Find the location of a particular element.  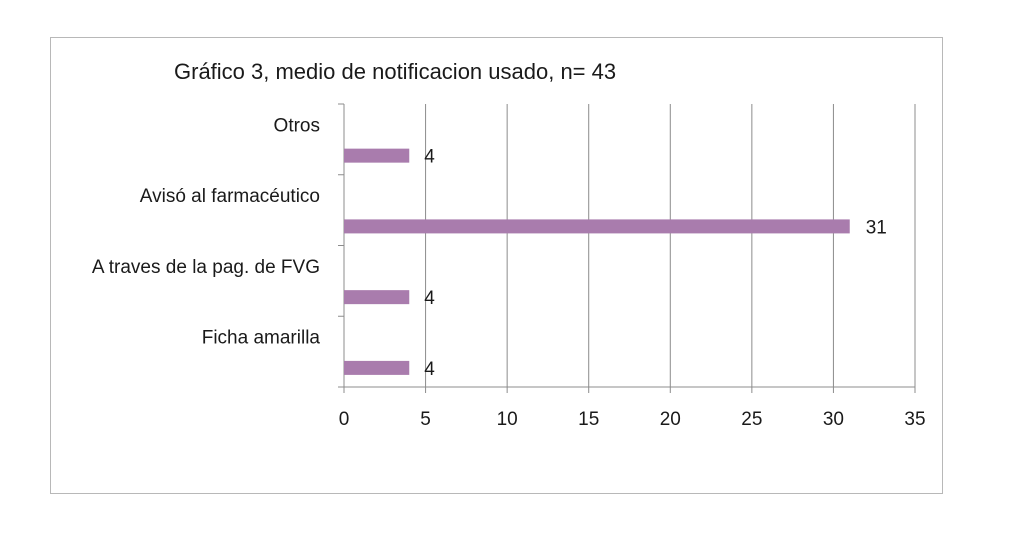

x-tick-label: 0 is located at coordinates (344, 419).